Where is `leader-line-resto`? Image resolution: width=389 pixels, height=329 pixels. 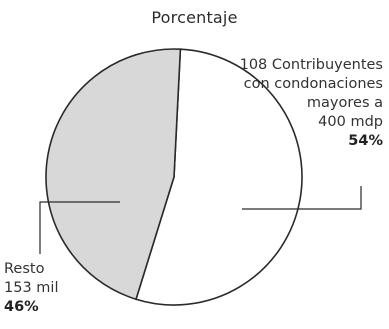 leader-line-resto is located at coordinates (79, 227).